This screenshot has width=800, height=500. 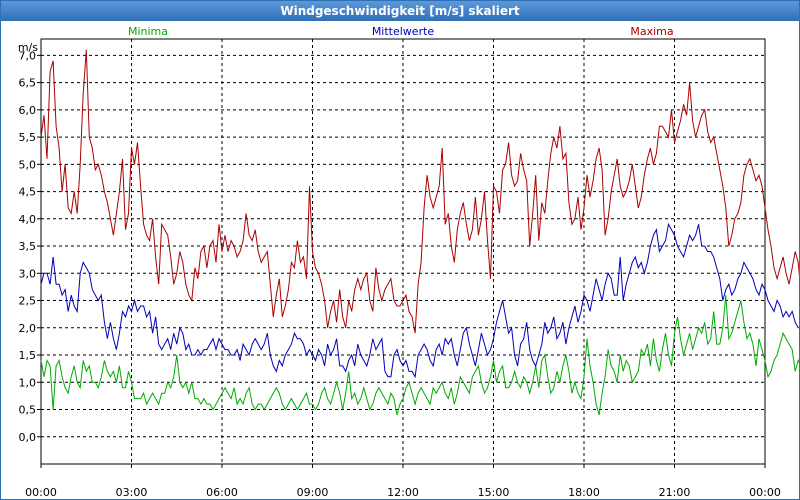 I want to click on x-tick-time: 15:00, so click(x=494, y=492).